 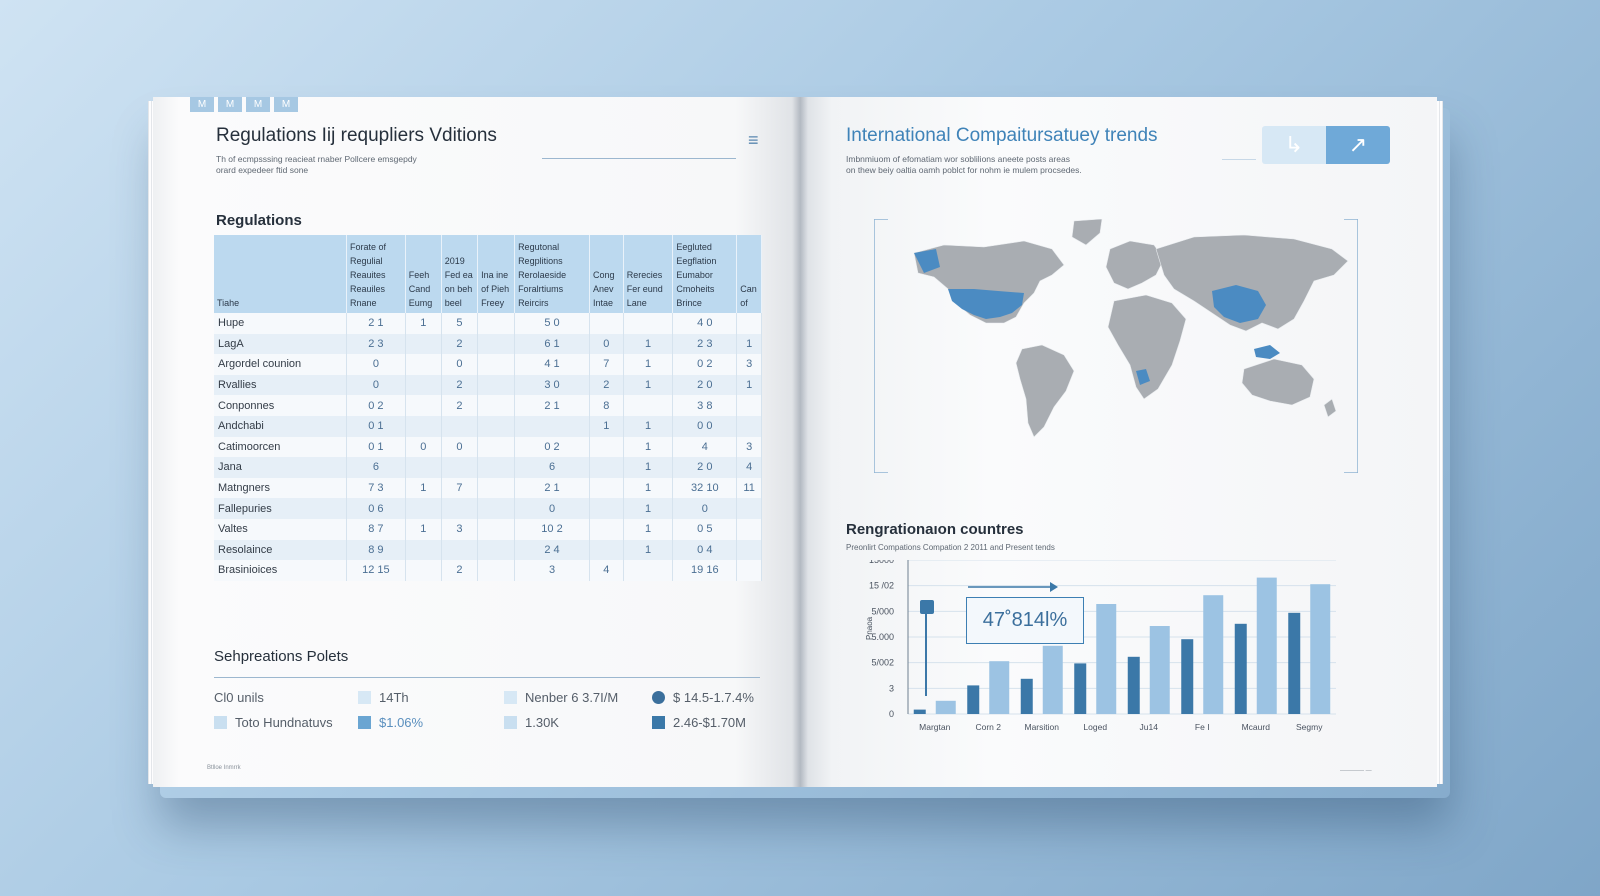 What do you see at coordinates (1358, 145) in the screenshot?
I see `share-button: ↗` at bounding box center [1358, 145].